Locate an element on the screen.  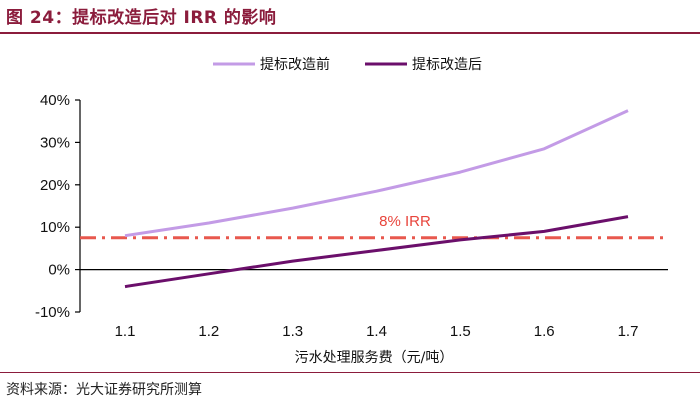
legend-label-after: 提标改造后 is located at coordinates (447, 65).